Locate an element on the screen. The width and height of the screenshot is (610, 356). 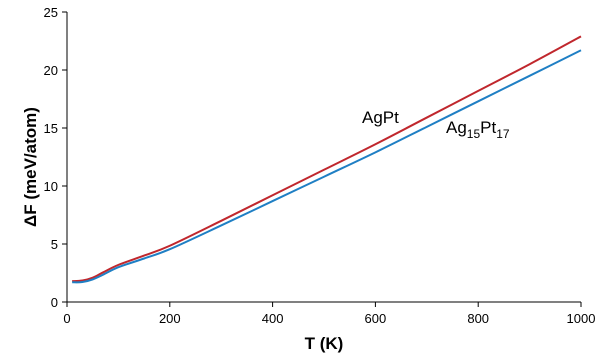
label-sub-15: 15 is located at coordinates (474, 134).